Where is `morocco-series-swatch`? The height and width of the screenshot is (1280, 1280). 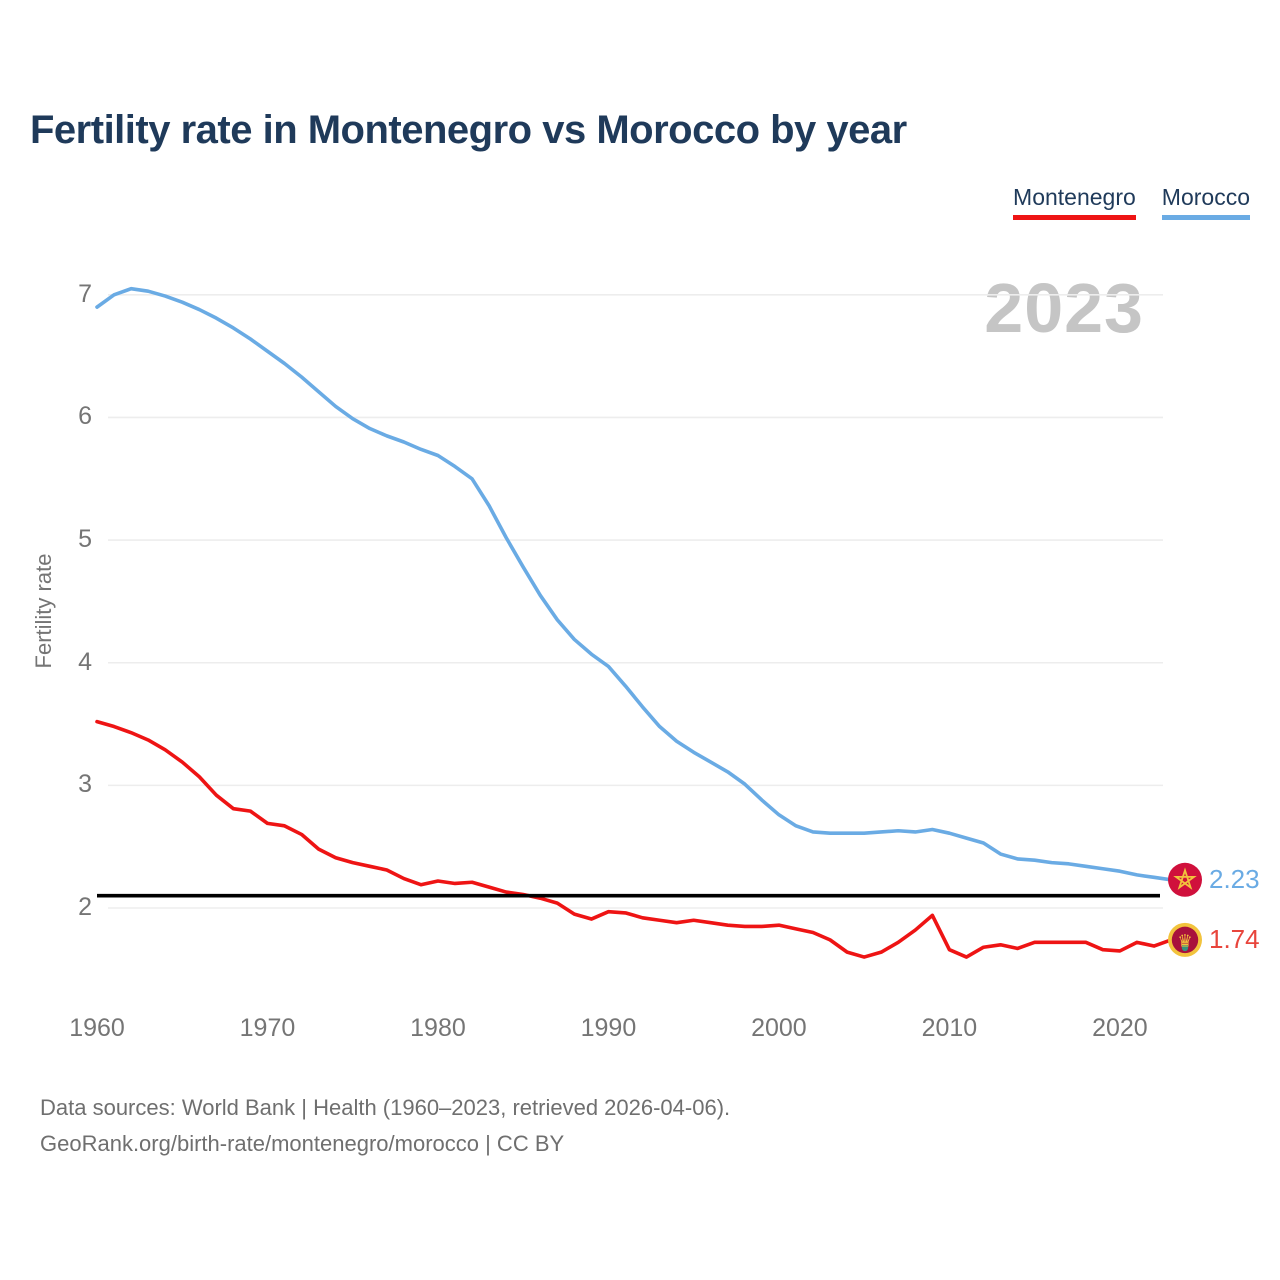 morocco-series-swatch is located at coordinates (1205, 217).